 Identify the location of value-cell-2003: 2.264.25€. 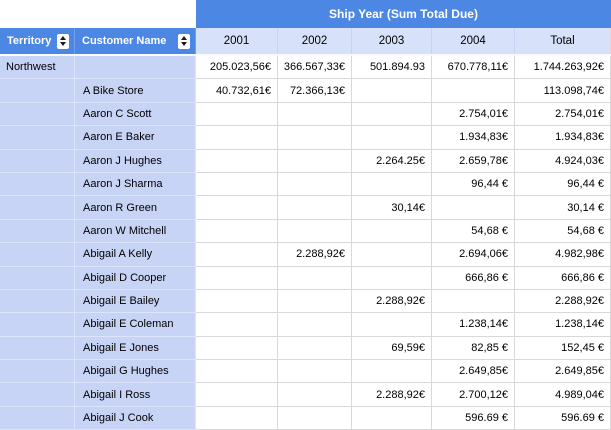
(392, 161).